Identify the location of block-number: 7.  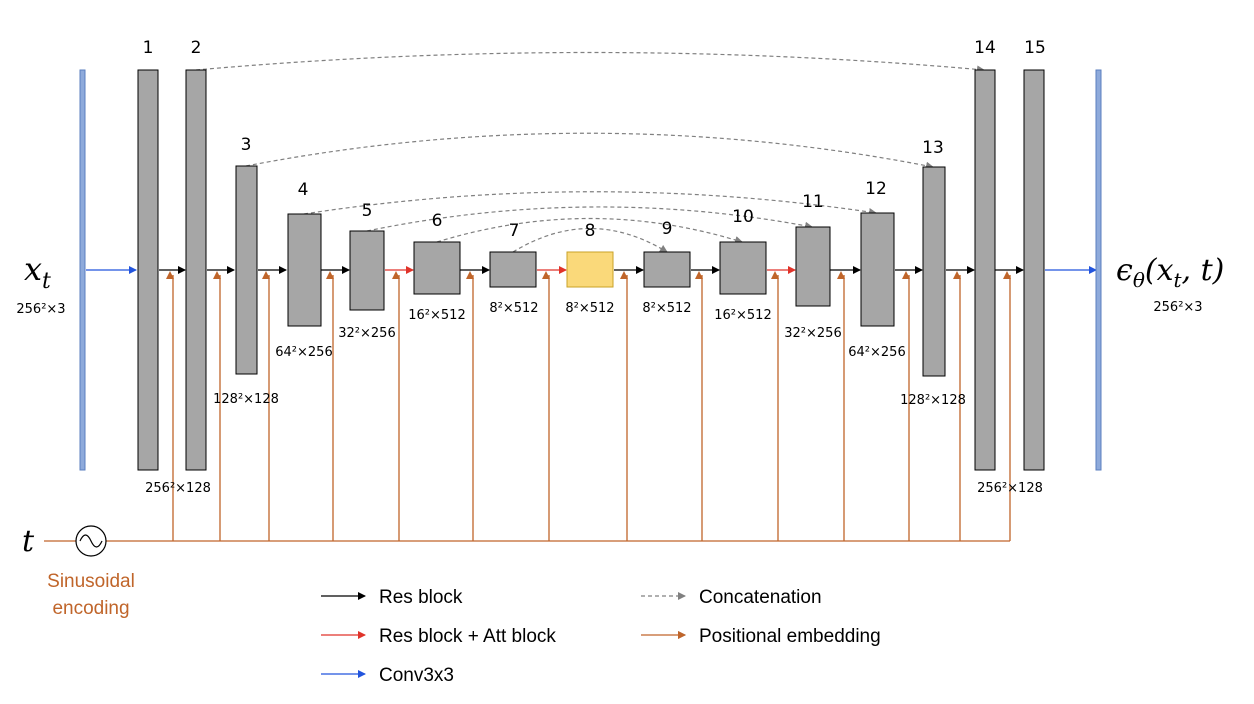
(514, 231).